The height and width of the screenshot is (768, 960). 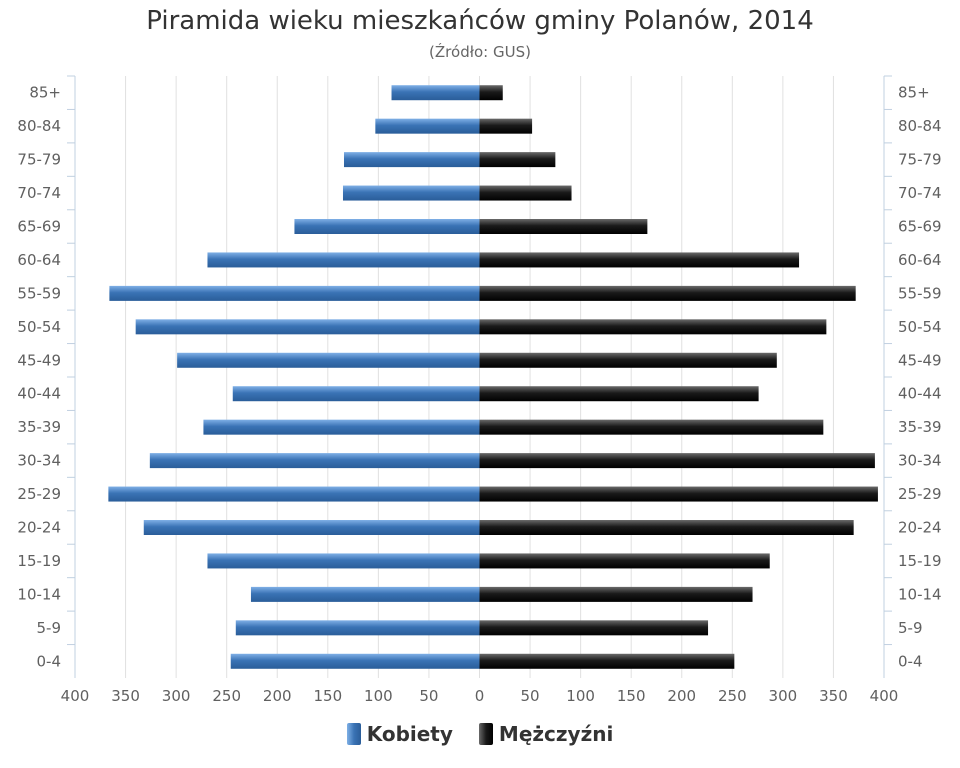 What do you see at coordinates (39, 427) in the screenshot?
I see `y-category-label-left: 35-39` at bounding box center [39, 427].